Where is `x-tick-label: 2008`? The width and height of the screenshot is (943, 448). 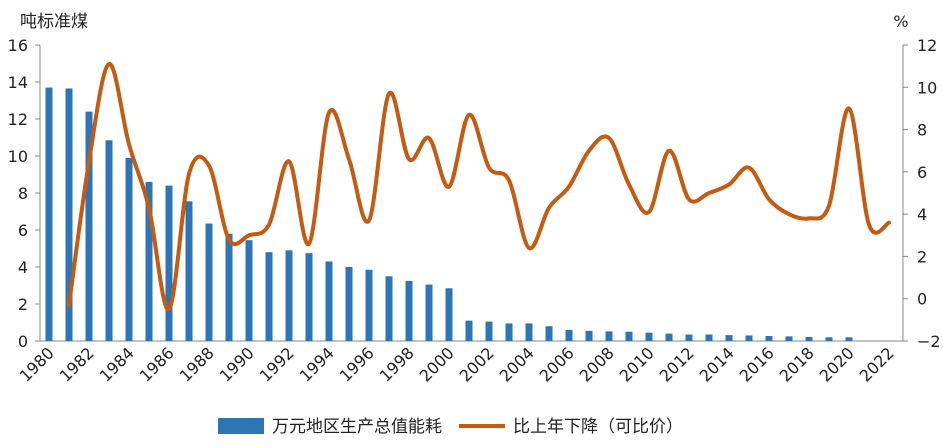 x-tick-label: 2008 is located at coordinates (597, 364).